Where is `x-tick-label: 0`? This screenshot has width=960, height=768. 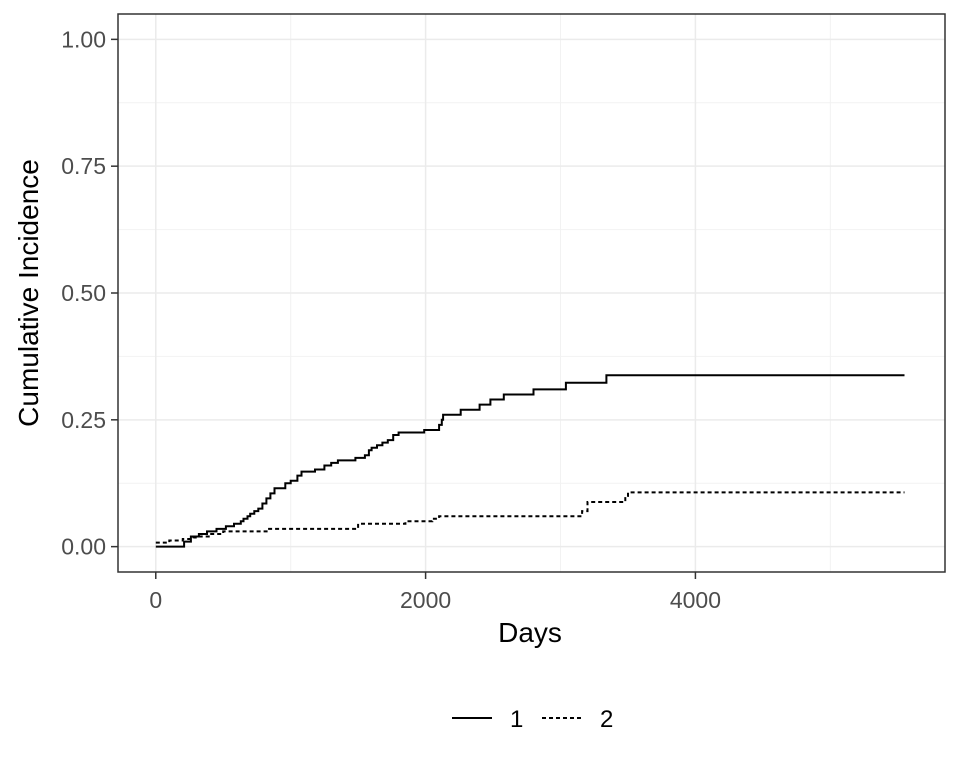 x-tick-label: 0 is located at coordinates (155, 600).